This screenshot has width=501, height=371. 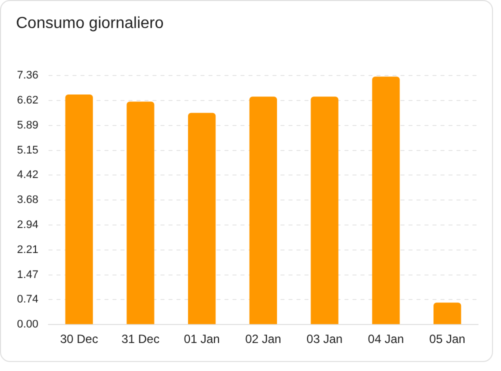 I want to click on x-tick-label: 03 Jan, so click(x=324, y=339).